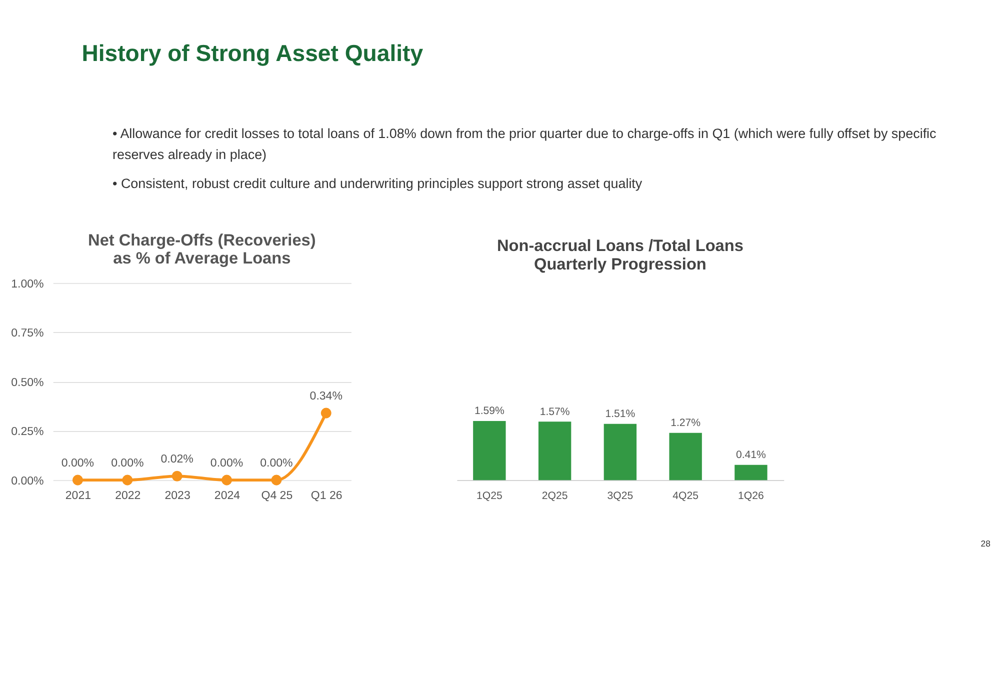 The image size is (1000, 685). I want to click on y-tick-label: 1.00%, so click(27, 284).